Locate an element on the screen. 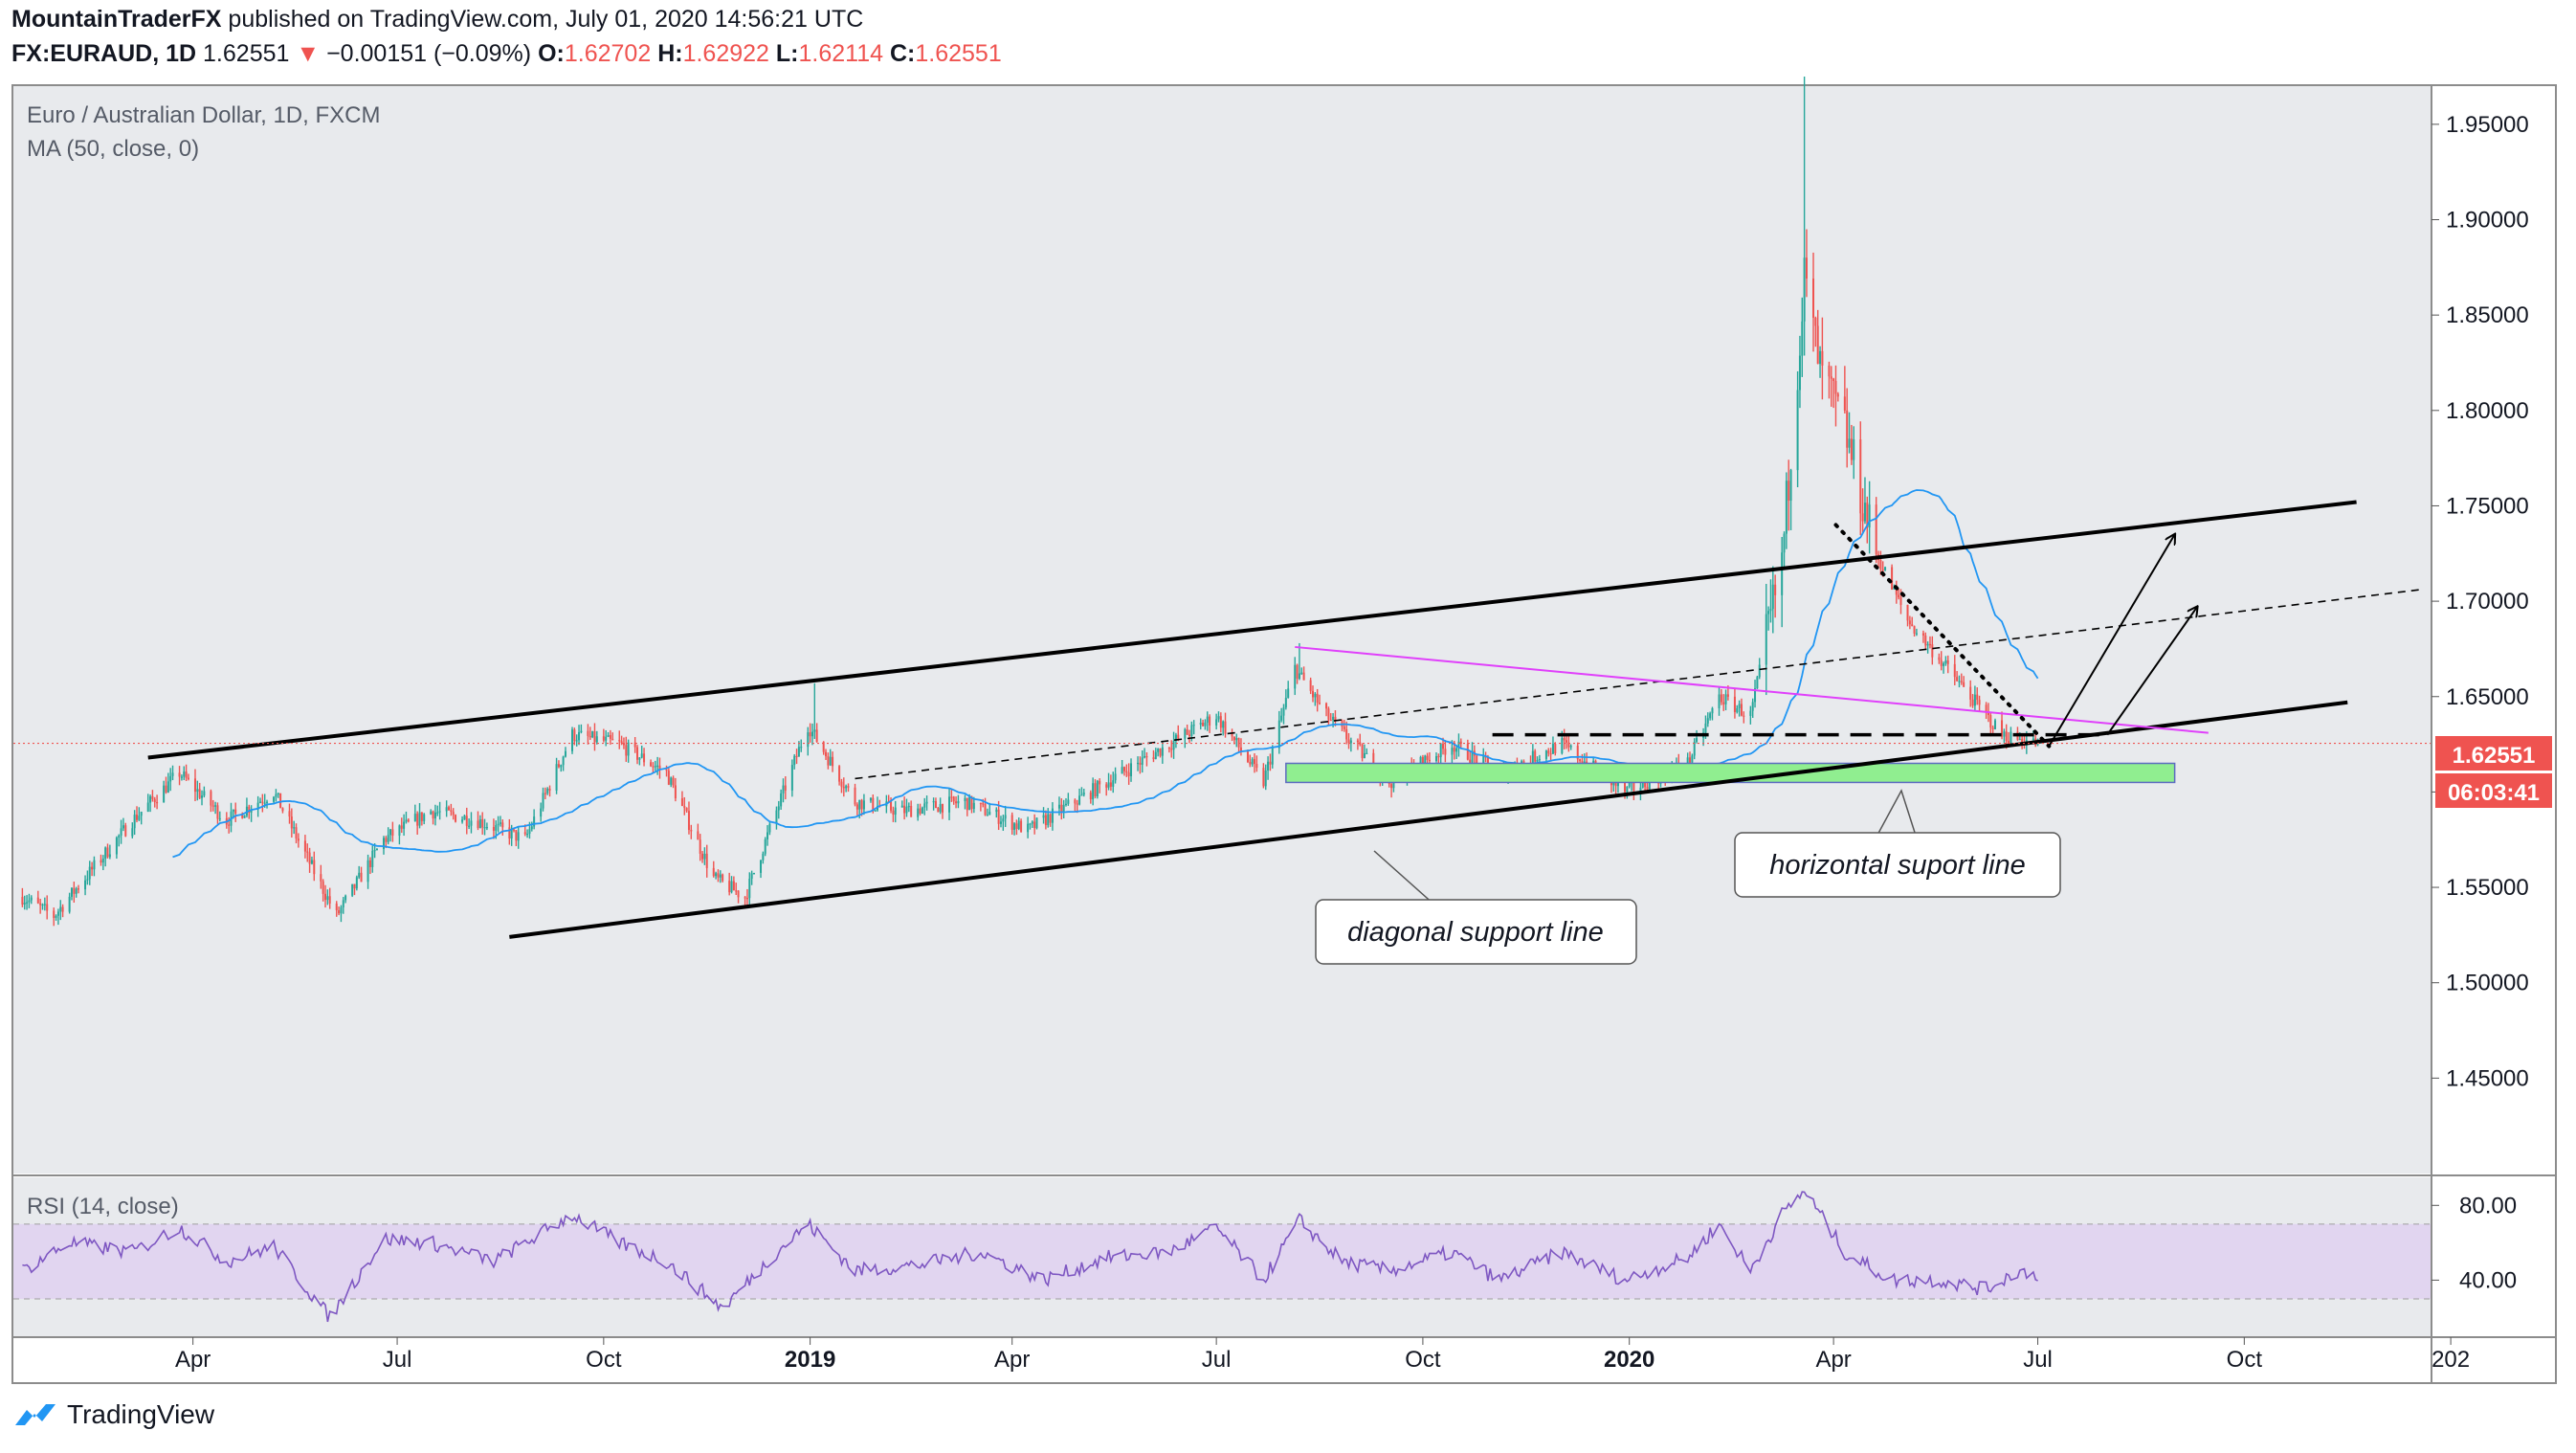 This screenshot has width=2576, height=1453. callout-horizontal-text: horizontal suport line is located at coordinates (1897, 865).